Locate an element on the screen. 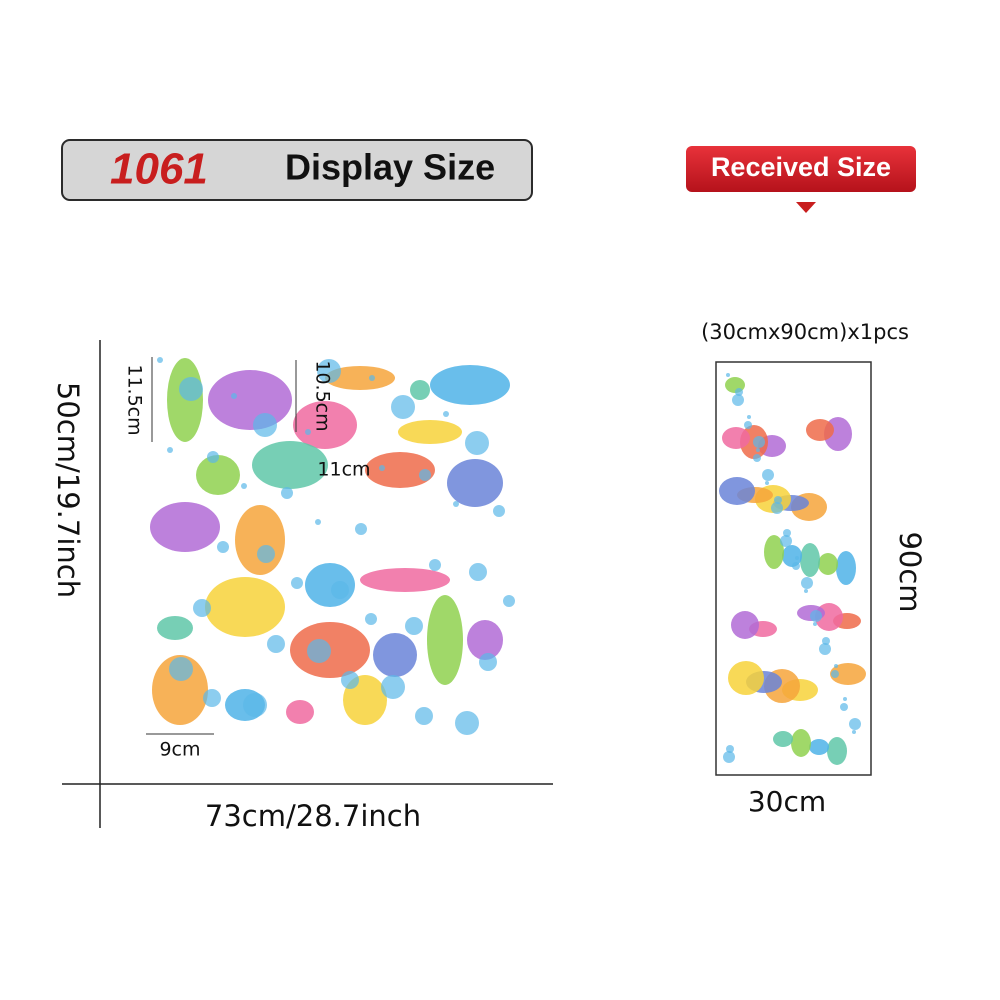  width-label: 73cm/28.7inch is located at coordinates (313, 816).